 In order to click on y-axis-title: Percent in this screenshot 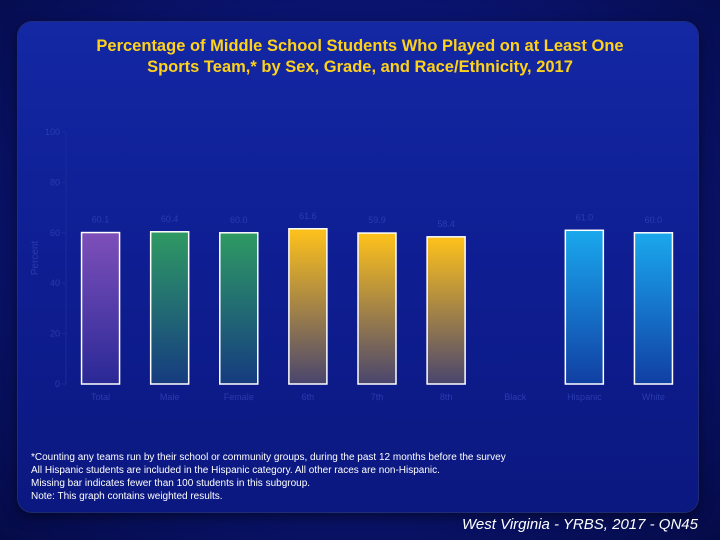, I will do `click(35, 258)`.